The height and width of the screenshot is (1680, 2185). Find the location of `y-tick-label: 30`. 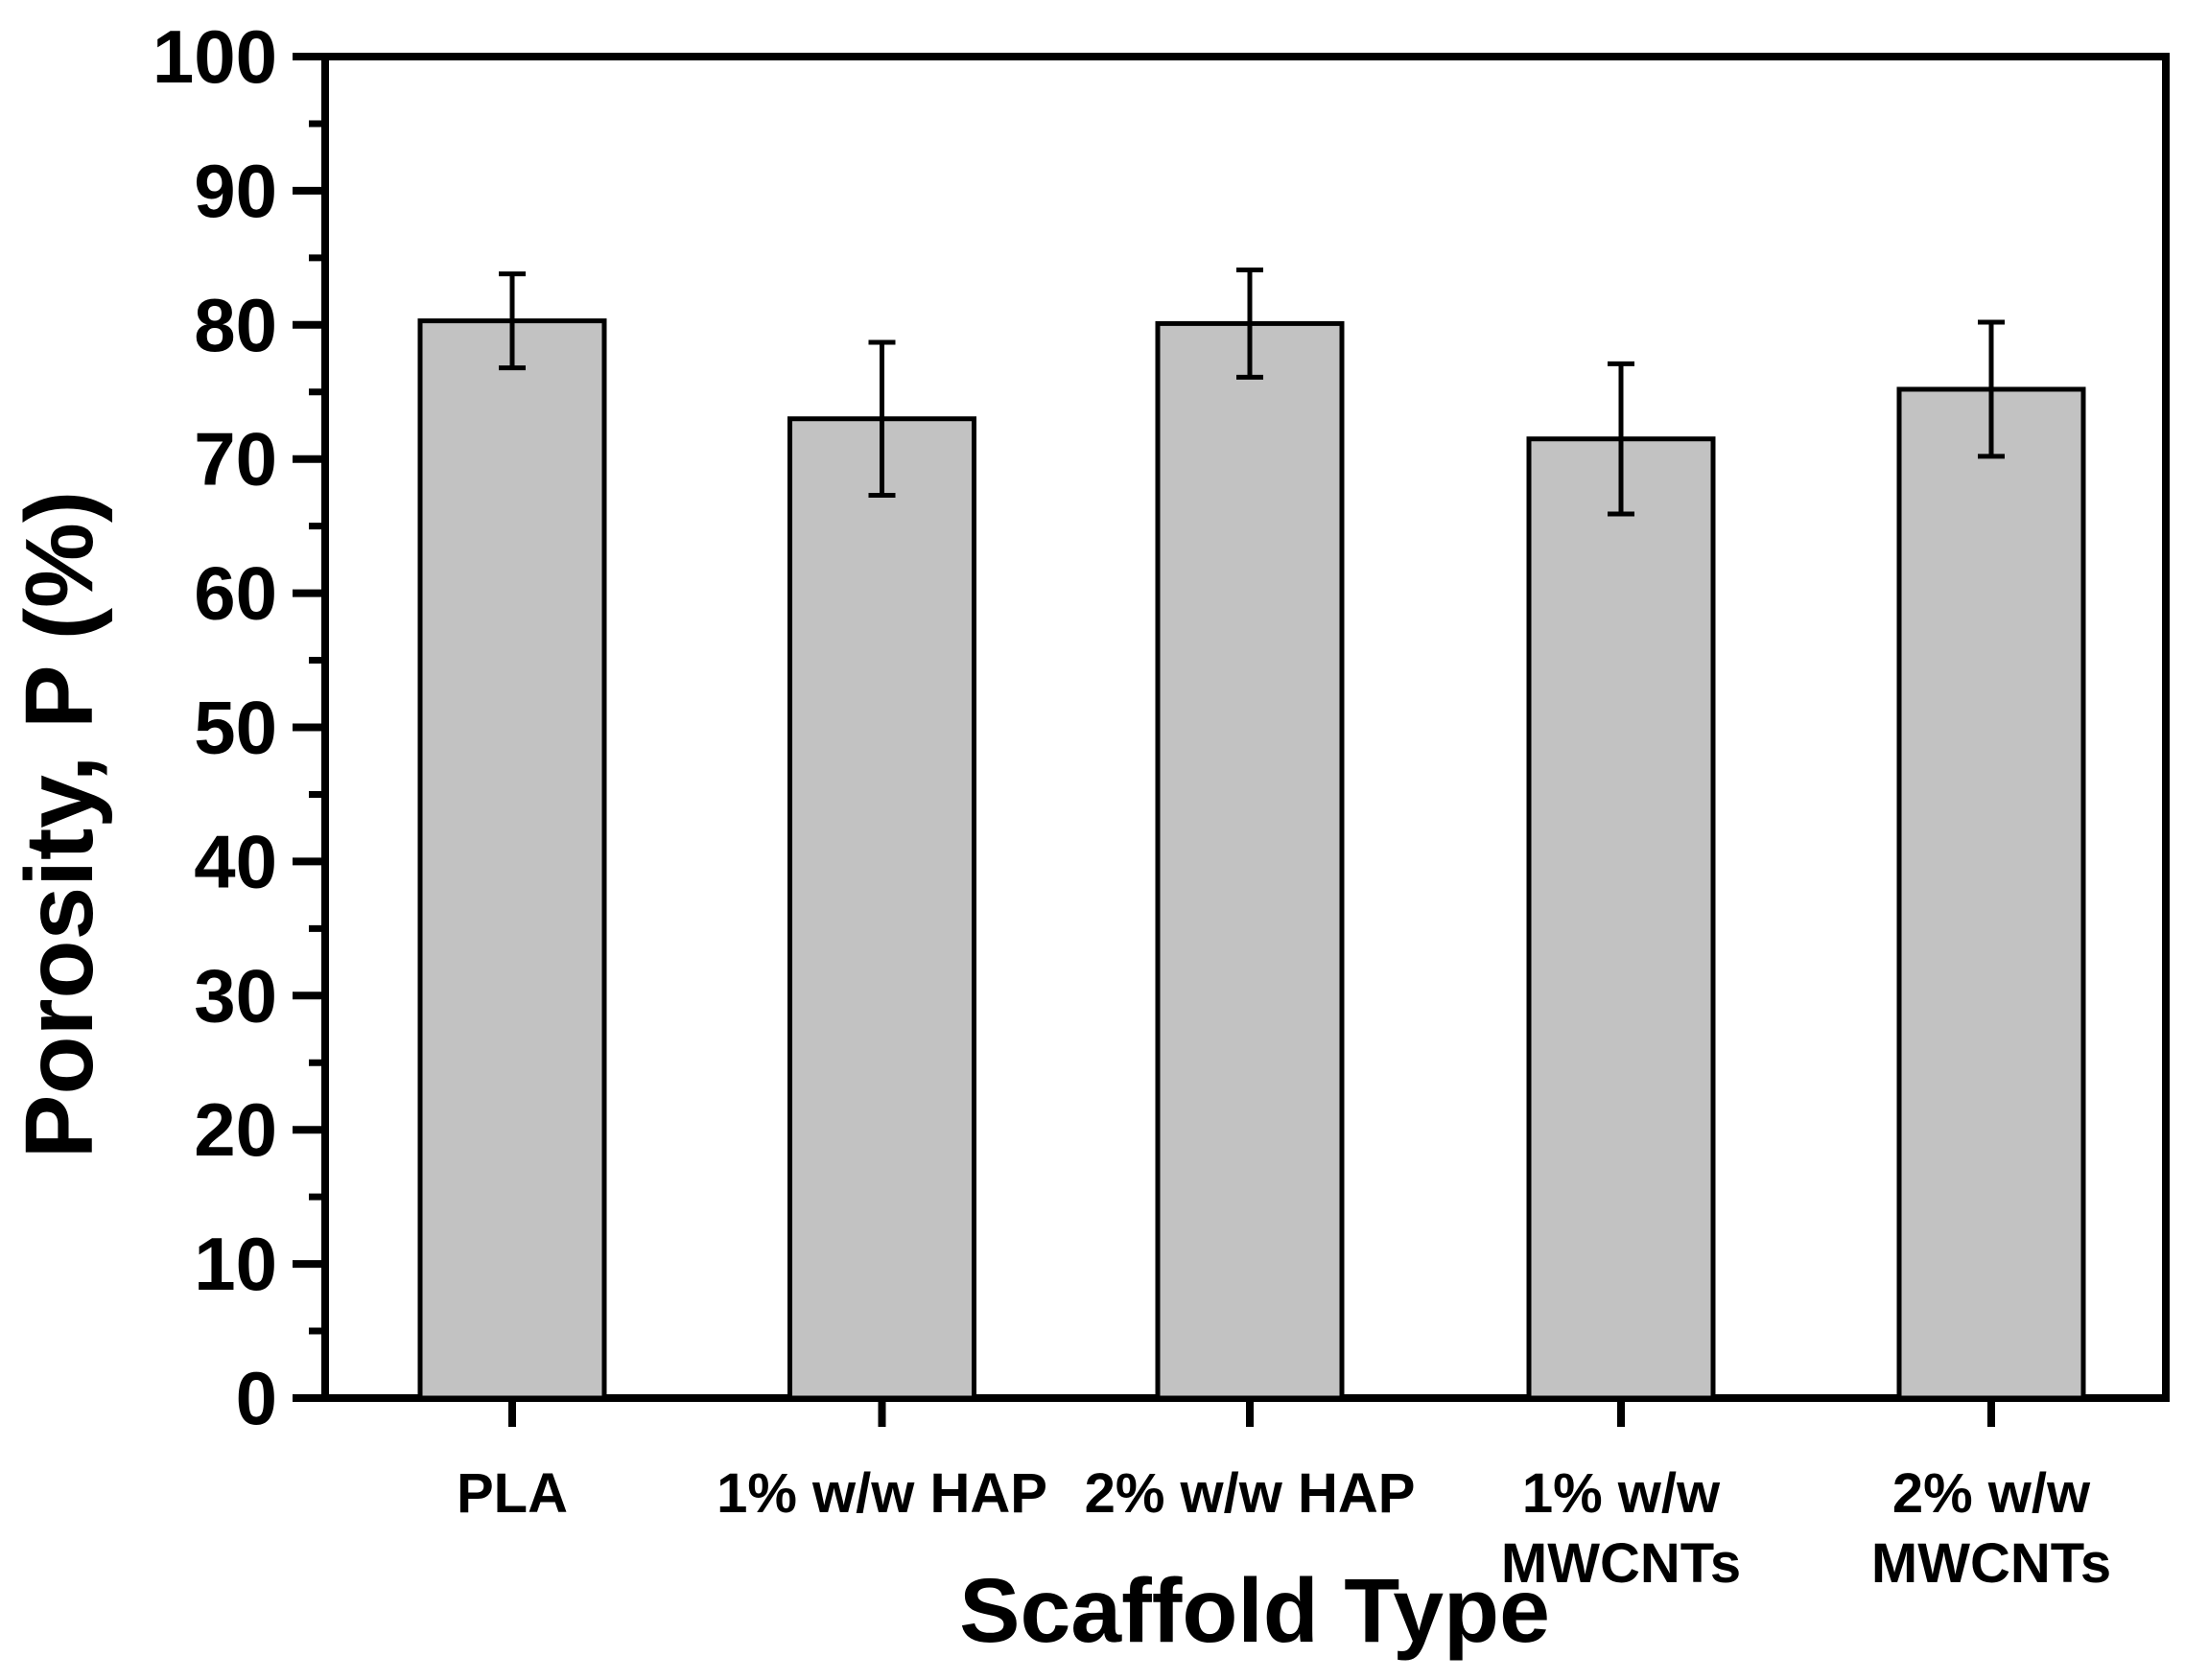

y-tick-label: 30 is located at coordinates (235, 995).